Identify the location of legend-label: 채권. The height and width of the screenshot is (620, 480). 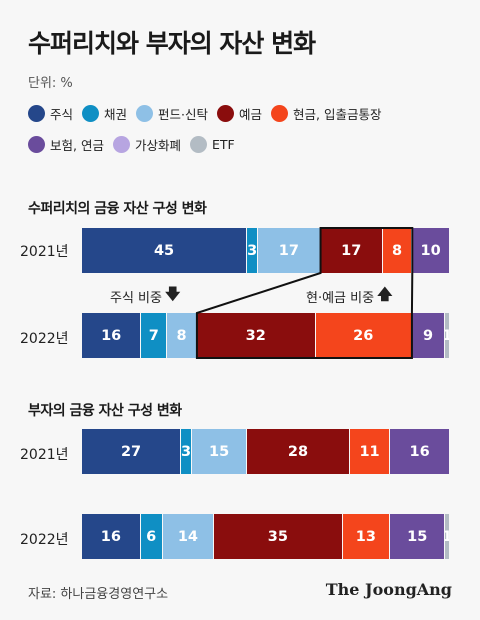
(116, 114).